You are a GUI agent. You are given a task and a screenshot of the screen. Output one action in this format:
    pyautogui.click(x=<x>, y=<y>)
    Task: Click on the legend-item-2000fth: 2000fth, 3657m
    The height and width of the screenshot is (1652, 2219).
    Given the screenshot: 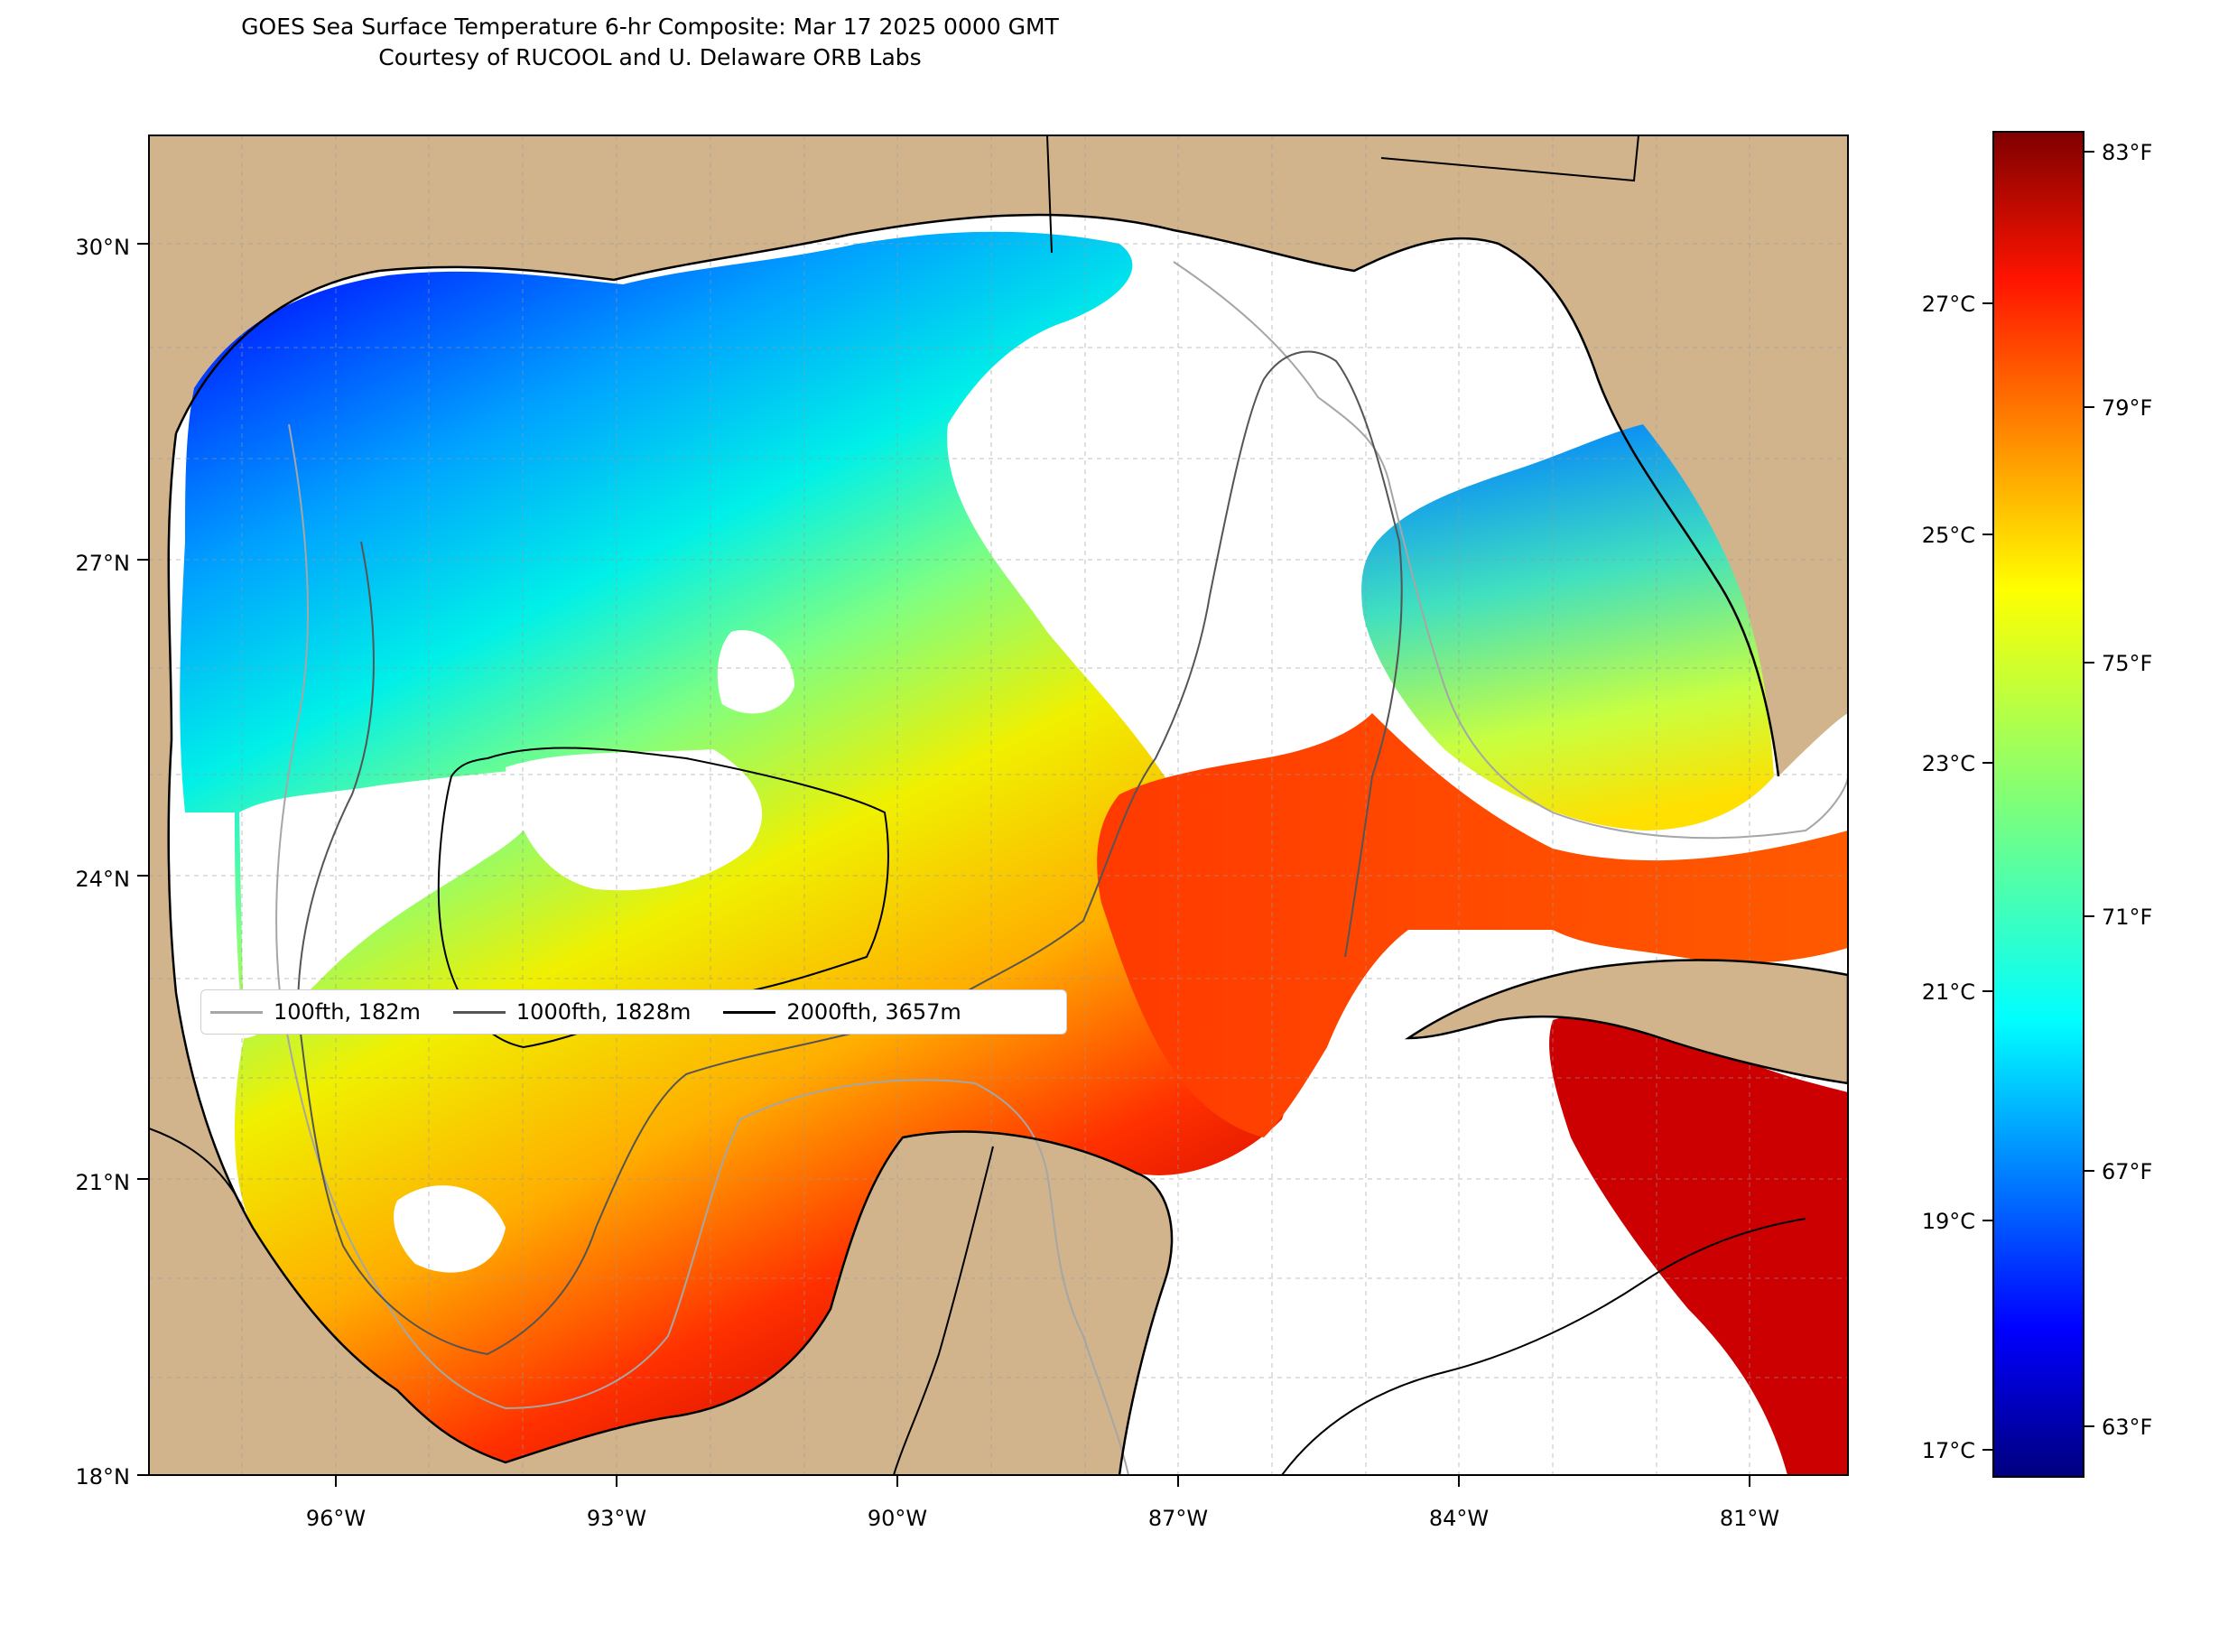 What is the action you would take?
    pyautogui.click(x=842, y=1012)
    